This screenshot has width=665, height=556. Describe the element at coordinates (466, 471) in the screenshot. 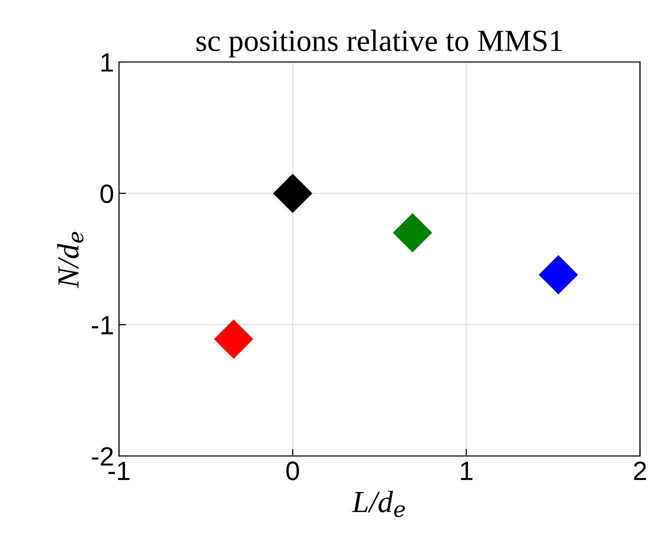

I see `x-tick-label: 1` at that location.